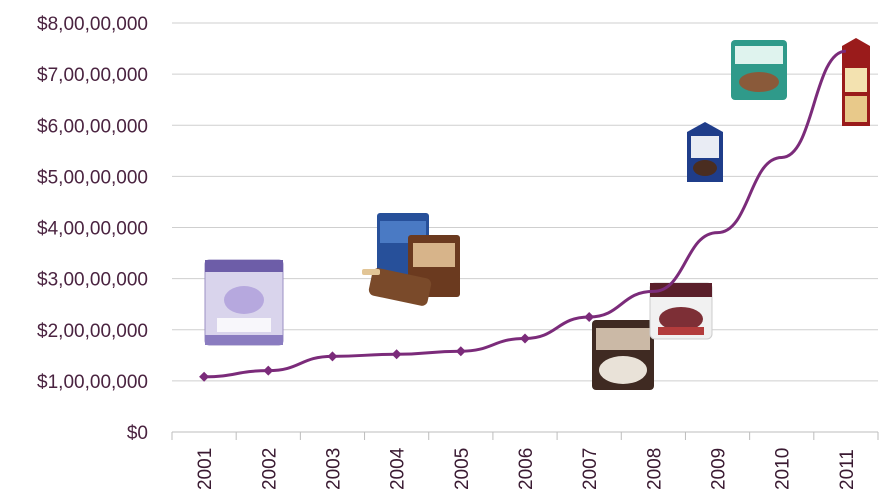 The width and height of the screenshot is (885, 500). What do you see at coordinates (92, 177) in the screenshot?
I see `y-tick-label: $5,00,00,000` at bounding box center [92, 177].